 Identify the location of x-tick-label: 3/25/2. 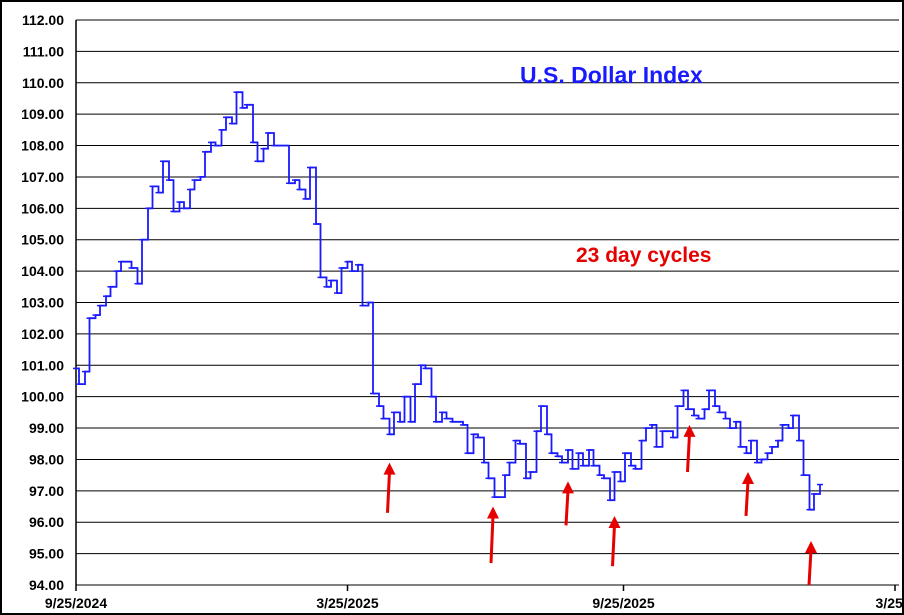
(889, 603).